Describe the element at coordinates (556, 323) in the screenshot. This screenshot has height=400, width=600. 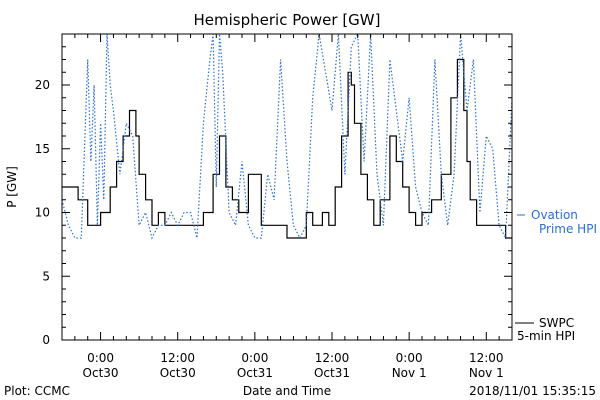
I see `swpc-legend-label: SWPC` at that location.